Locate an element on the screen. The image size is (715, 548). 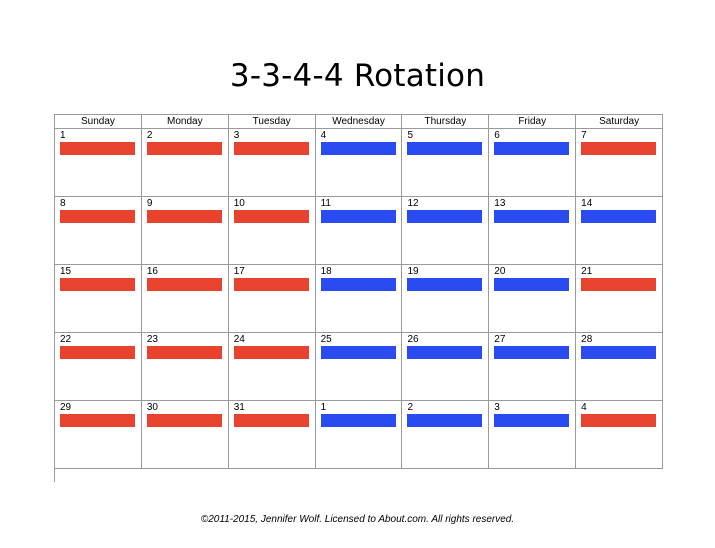
day-number: 11 is located at coordinates (325, 203).